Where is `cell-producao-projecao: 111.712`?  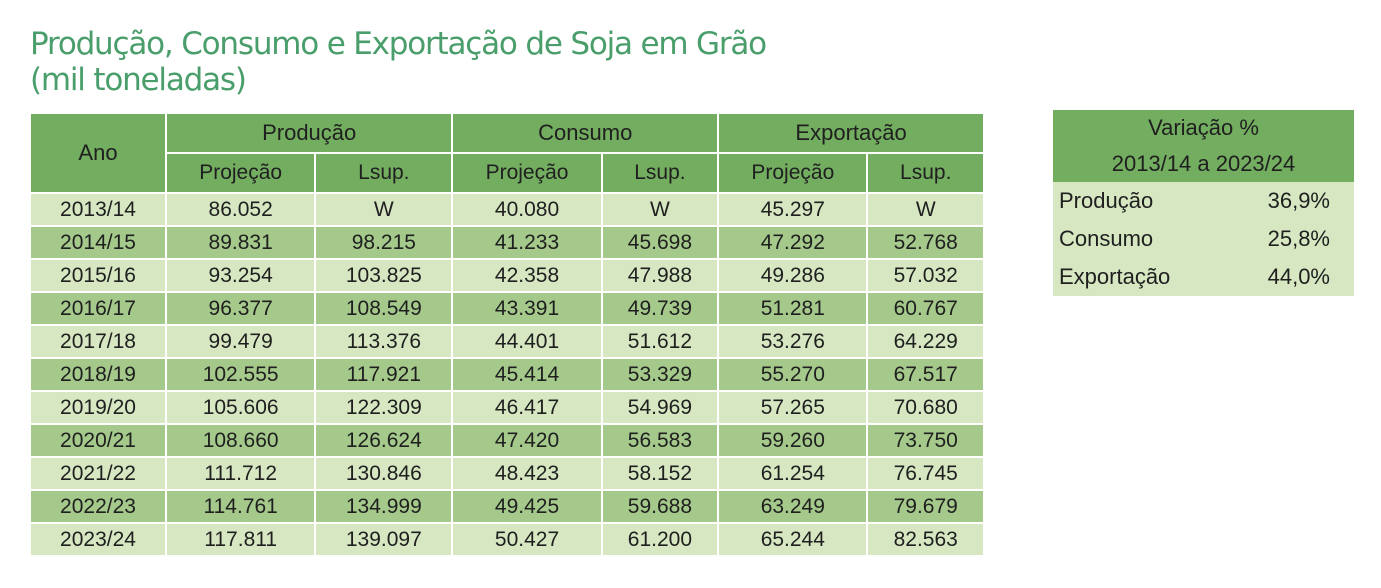
cell-producao-projecao: 111.712 is located at coordinates (240, 473).